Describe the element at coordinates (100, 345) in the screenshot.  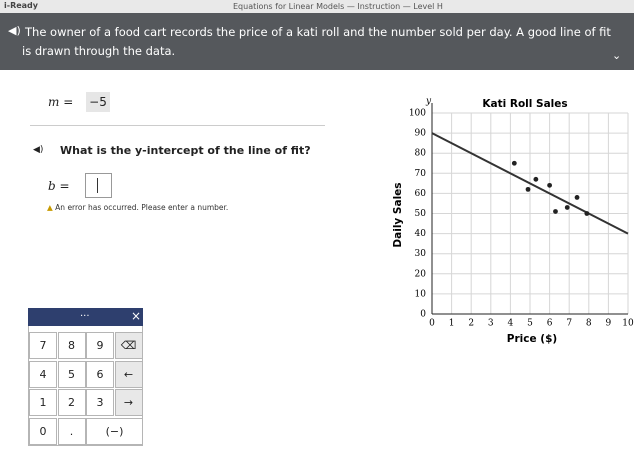
I see `keypad-key: 9` at that location.